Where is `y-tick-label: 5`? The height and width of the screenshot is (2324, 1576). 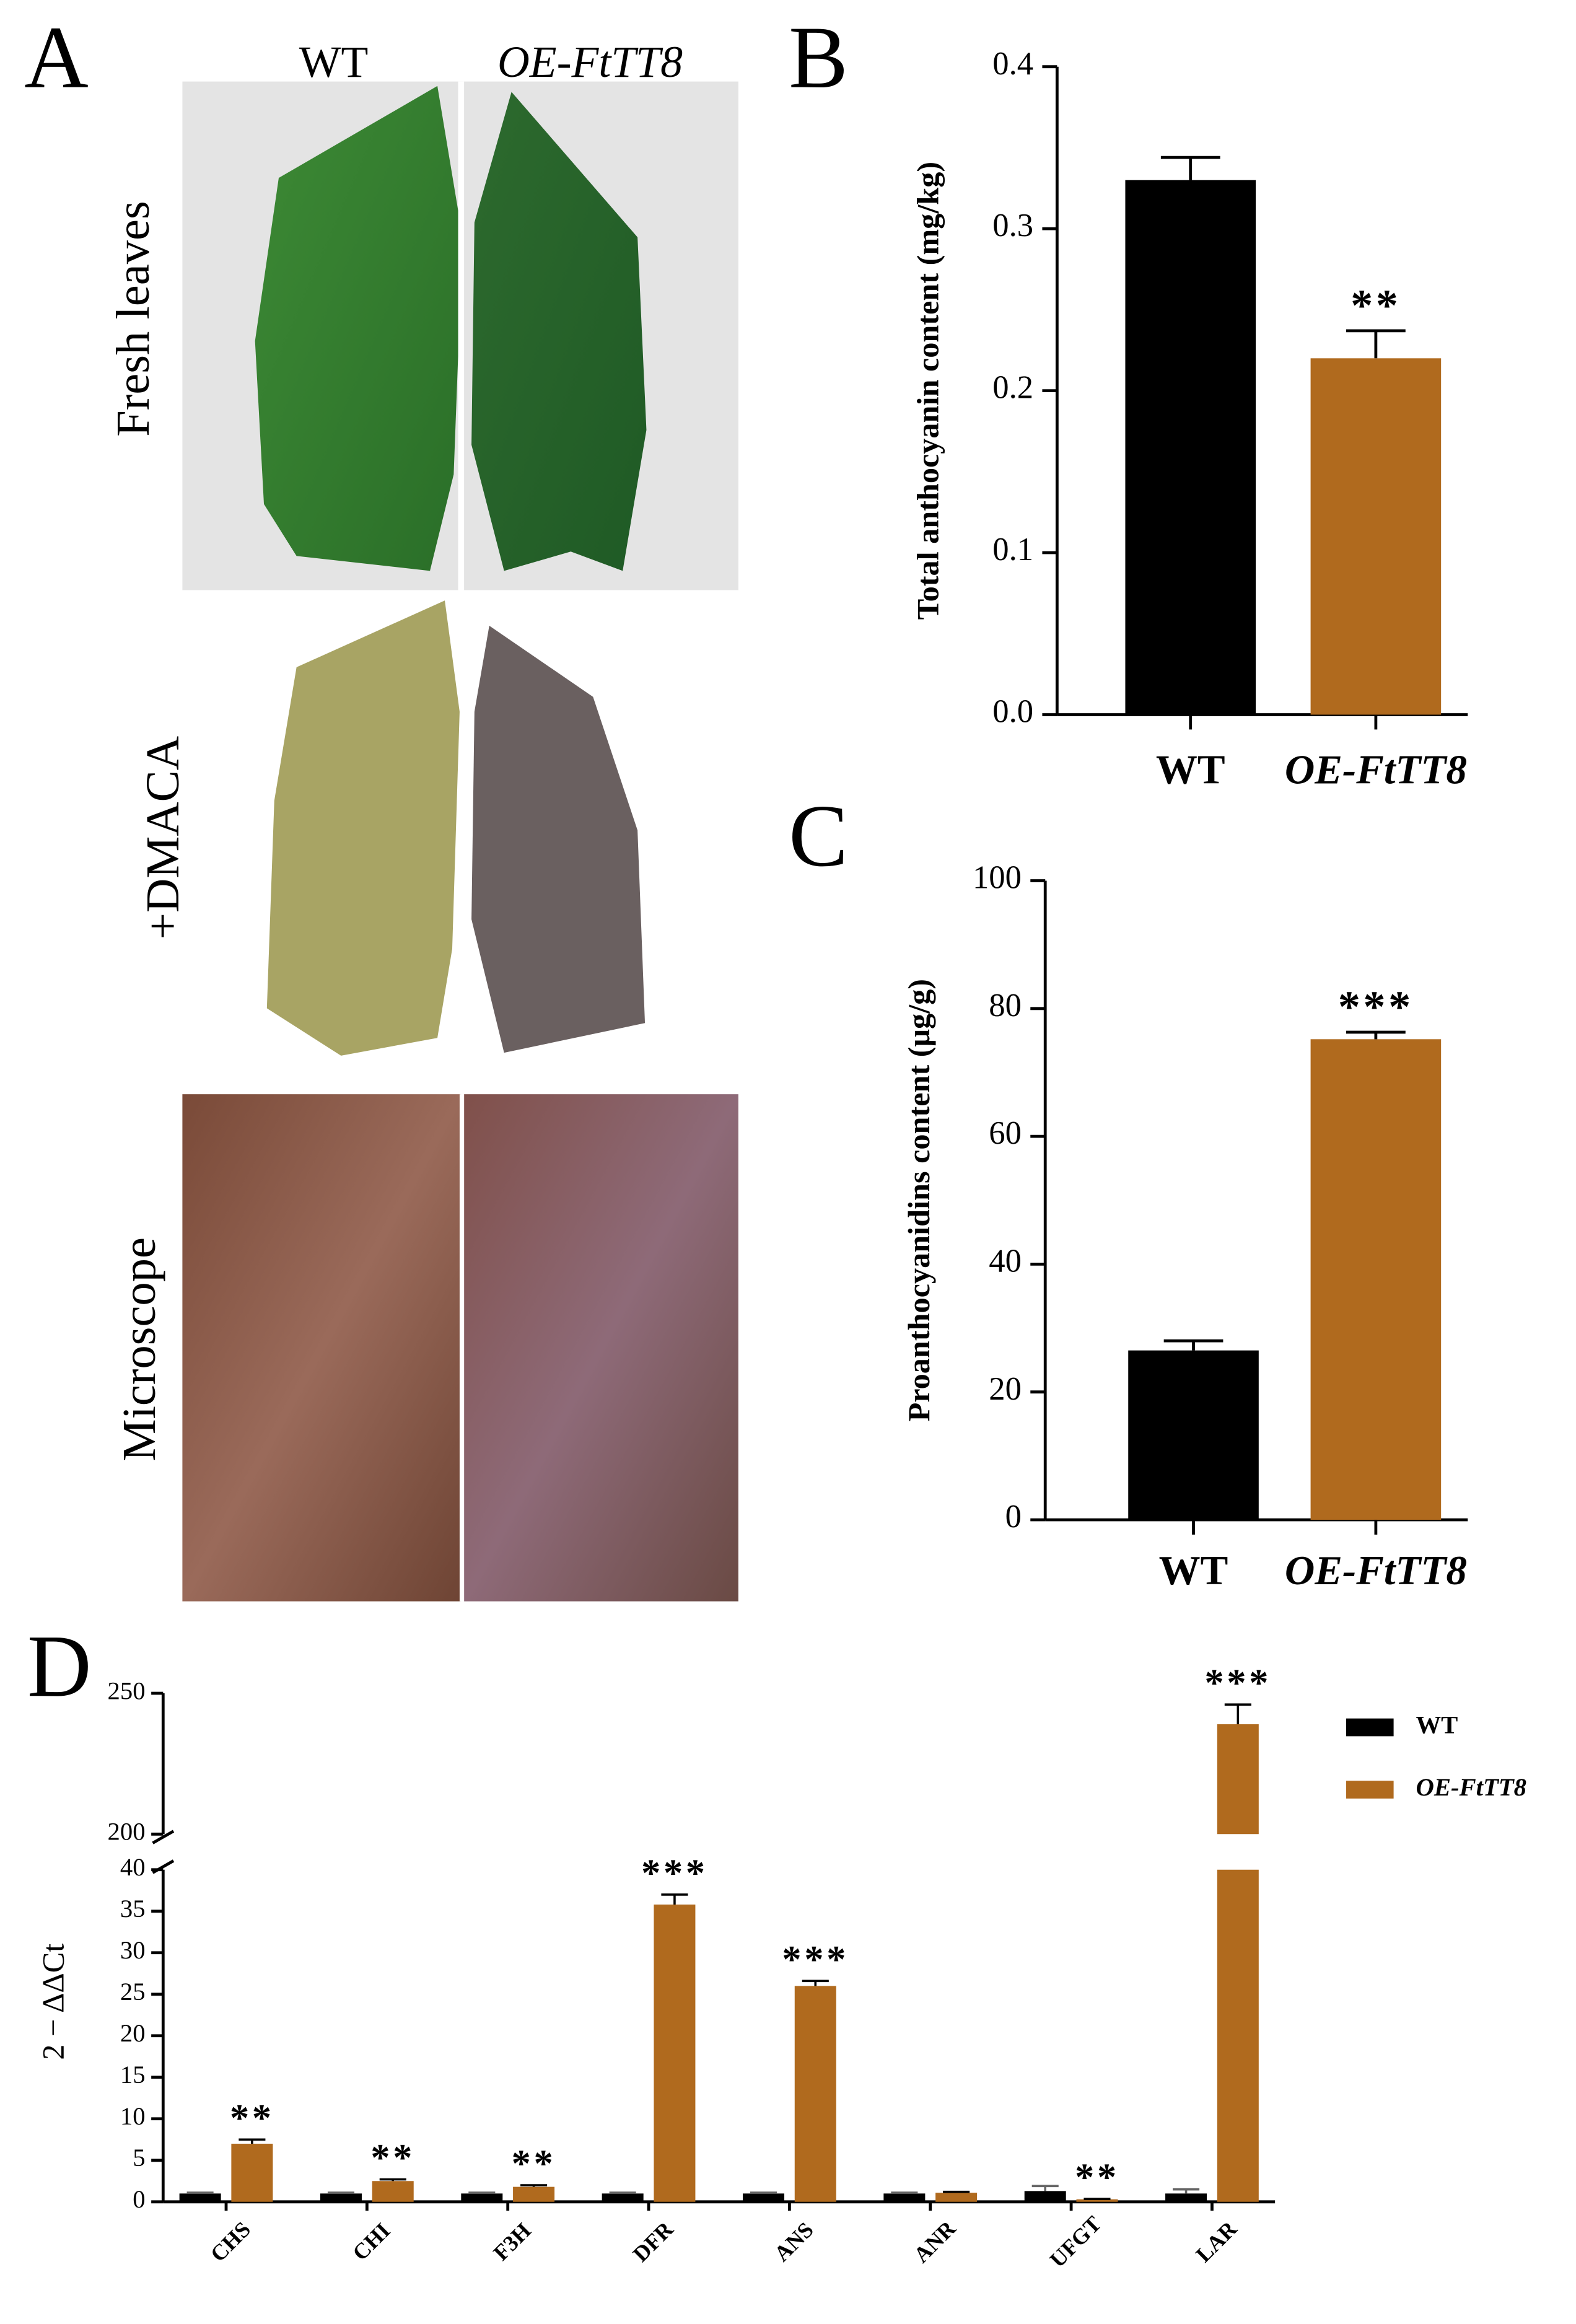 y-tick-label: 5 is located at coordinates (139, 2158).